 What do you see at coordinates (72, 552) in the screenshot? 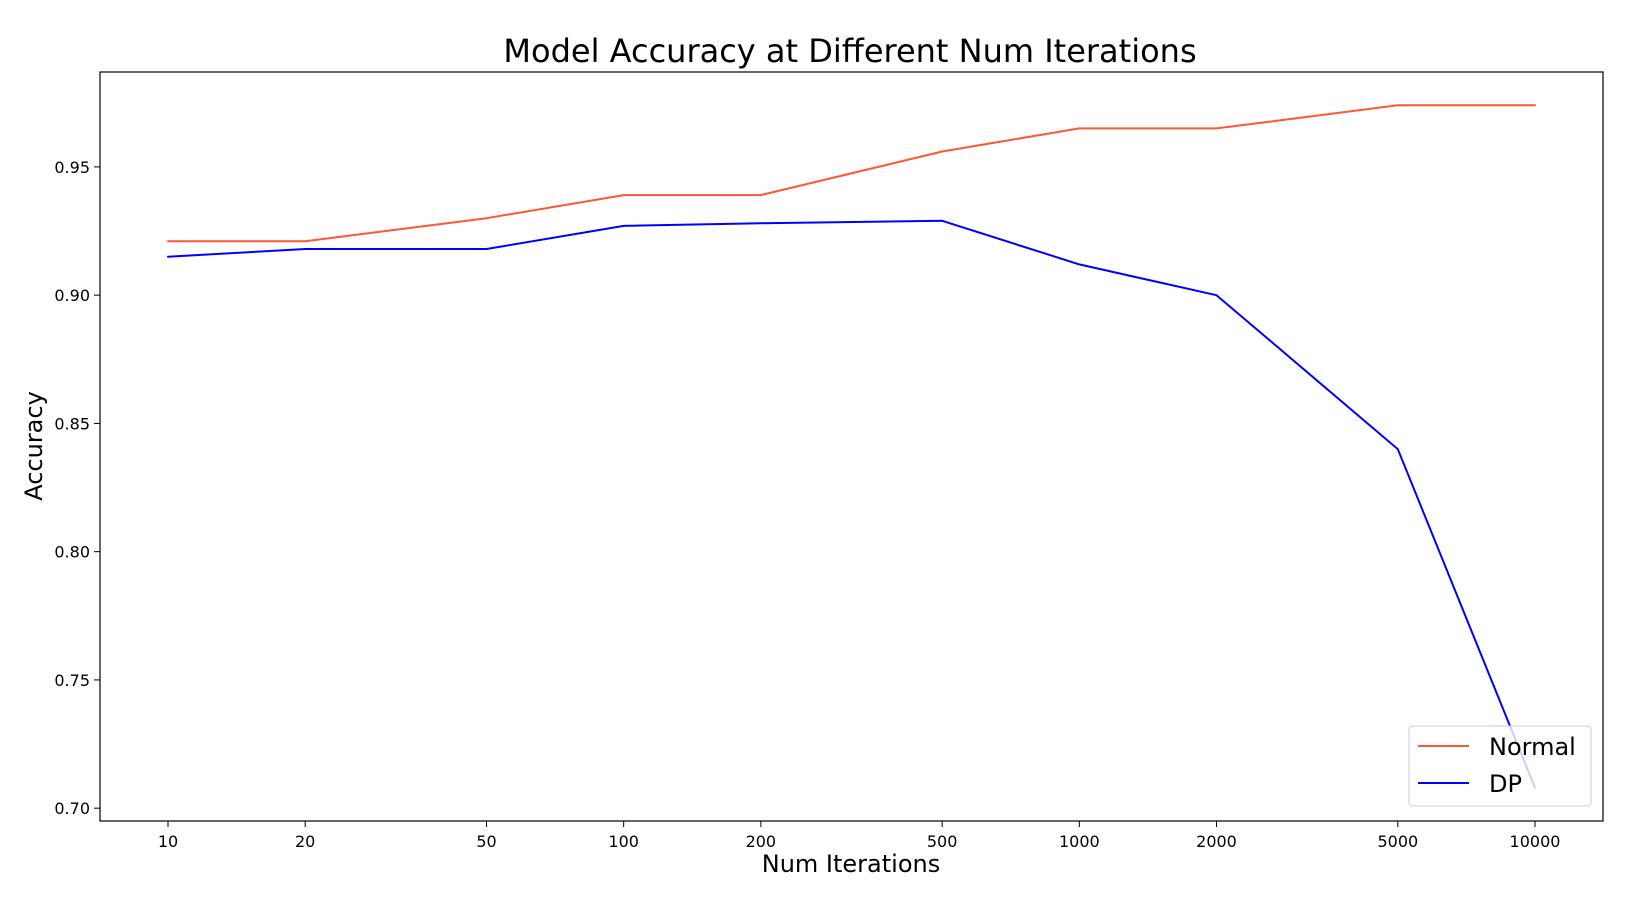
I see `y-tick-label: 0.80` at bounding box center [72, 552].